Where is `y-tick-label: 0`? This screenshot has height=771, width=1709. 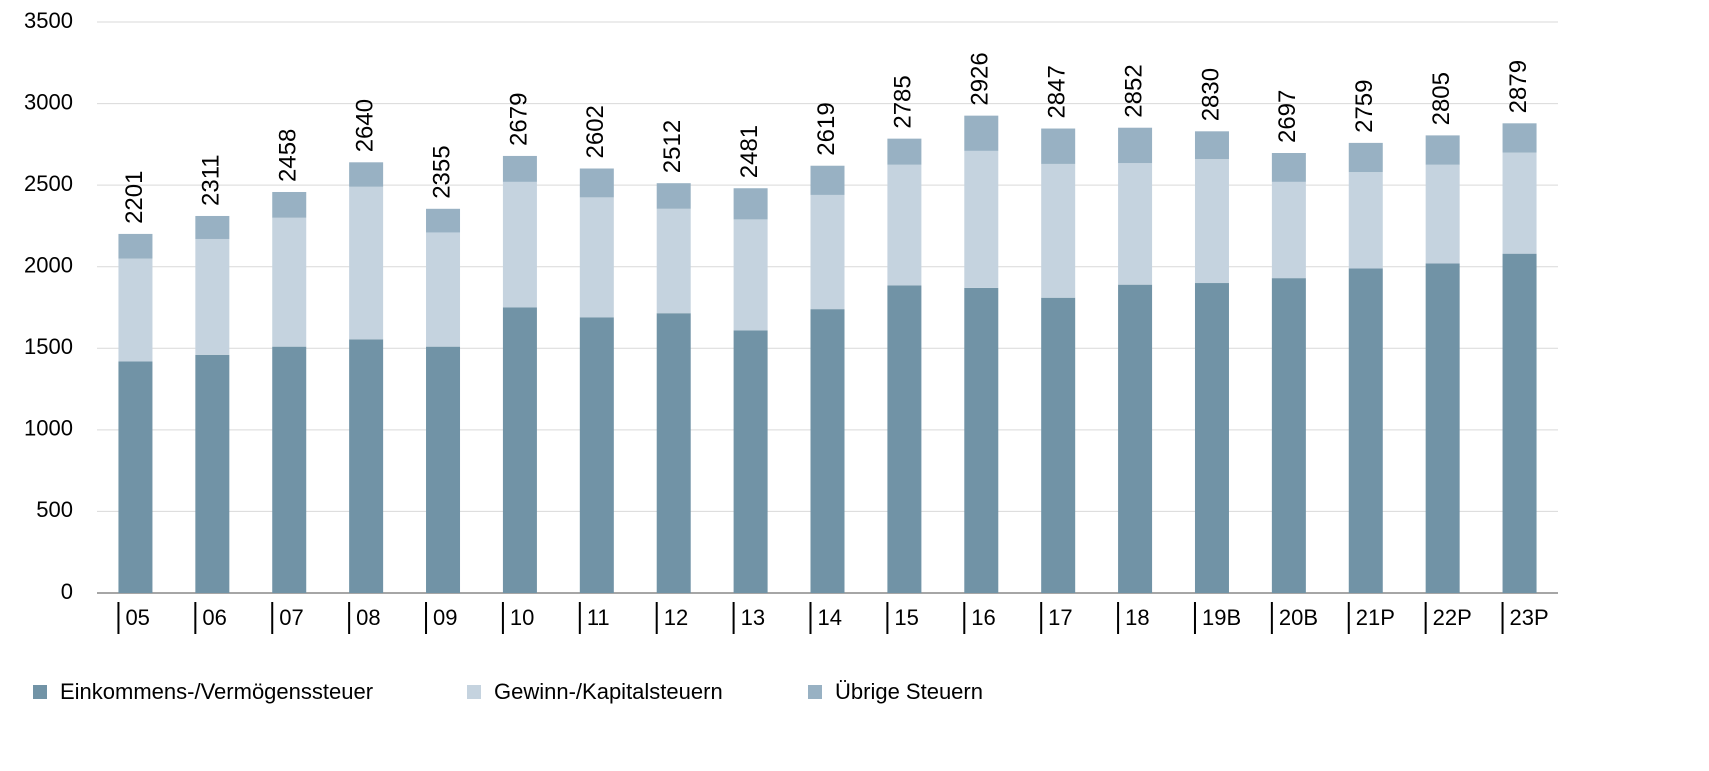 y-tick-label: 0 is located at coordinates (67, 591).